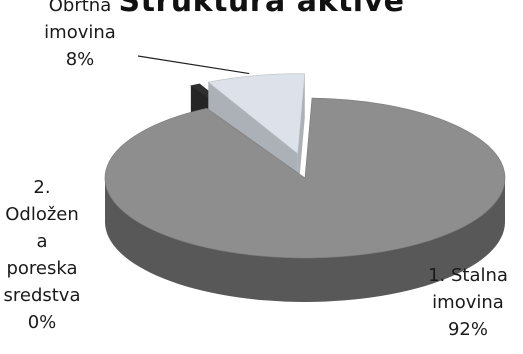 Image resolution: width=523 pixels, height=354 pixels. I want to click on label-stalna-value: 92%, so click(467, 329).